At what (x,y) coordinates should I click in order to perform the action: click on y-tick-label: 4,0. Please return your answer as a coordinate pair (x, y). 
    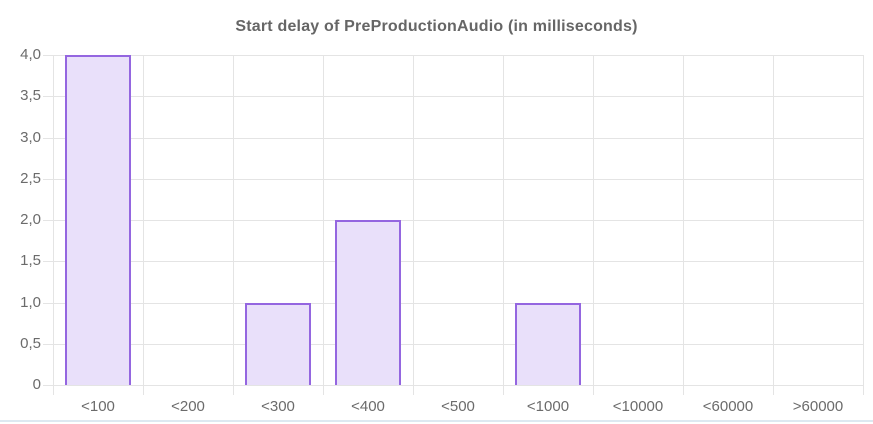
    Looking at the image, I should click on (30, 54).